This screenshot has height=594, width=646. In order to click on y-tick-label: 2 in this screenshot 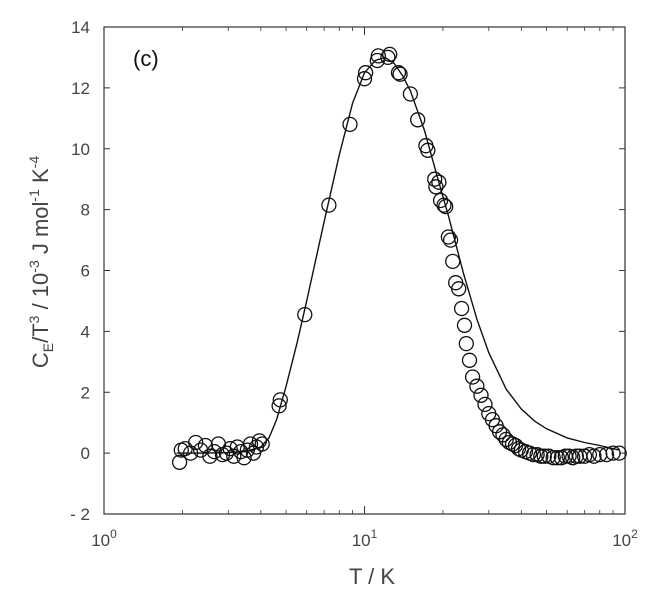, I will do `click(85, 392)`.